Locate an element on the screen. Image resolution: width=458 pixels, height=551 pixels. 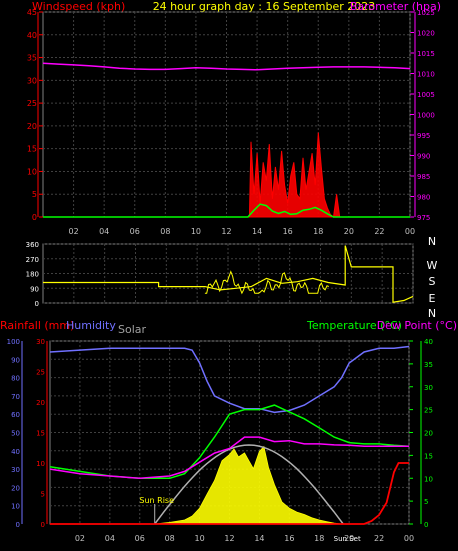
windspeed-tick-label: 15 is located at coordinates (32, 149).